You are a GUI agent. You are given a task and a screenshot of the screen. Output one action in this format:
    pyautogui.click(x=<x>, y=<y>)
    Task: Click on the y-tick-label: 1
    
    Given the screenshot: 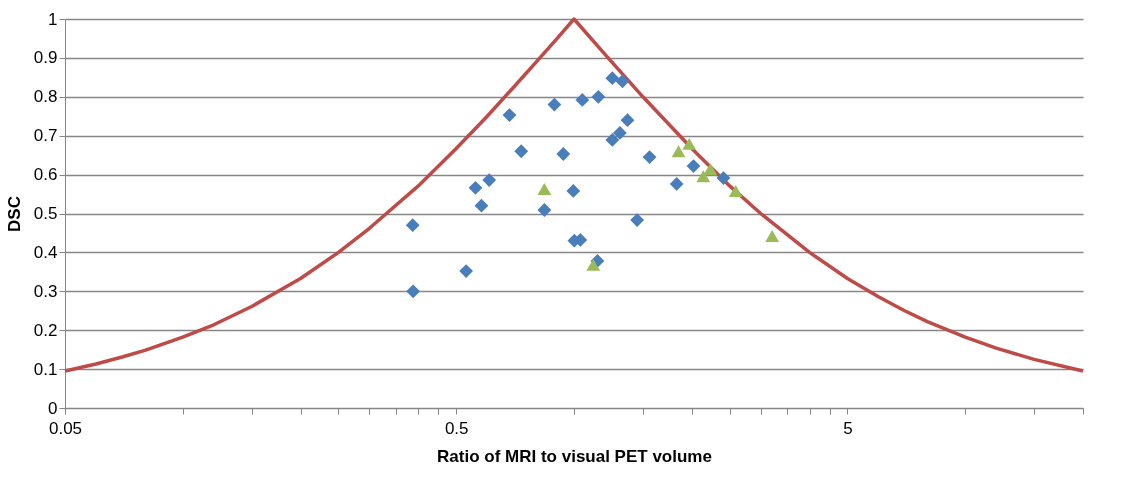 What is the action you would take?
    pyautogui.click(x=53, y=19)
    